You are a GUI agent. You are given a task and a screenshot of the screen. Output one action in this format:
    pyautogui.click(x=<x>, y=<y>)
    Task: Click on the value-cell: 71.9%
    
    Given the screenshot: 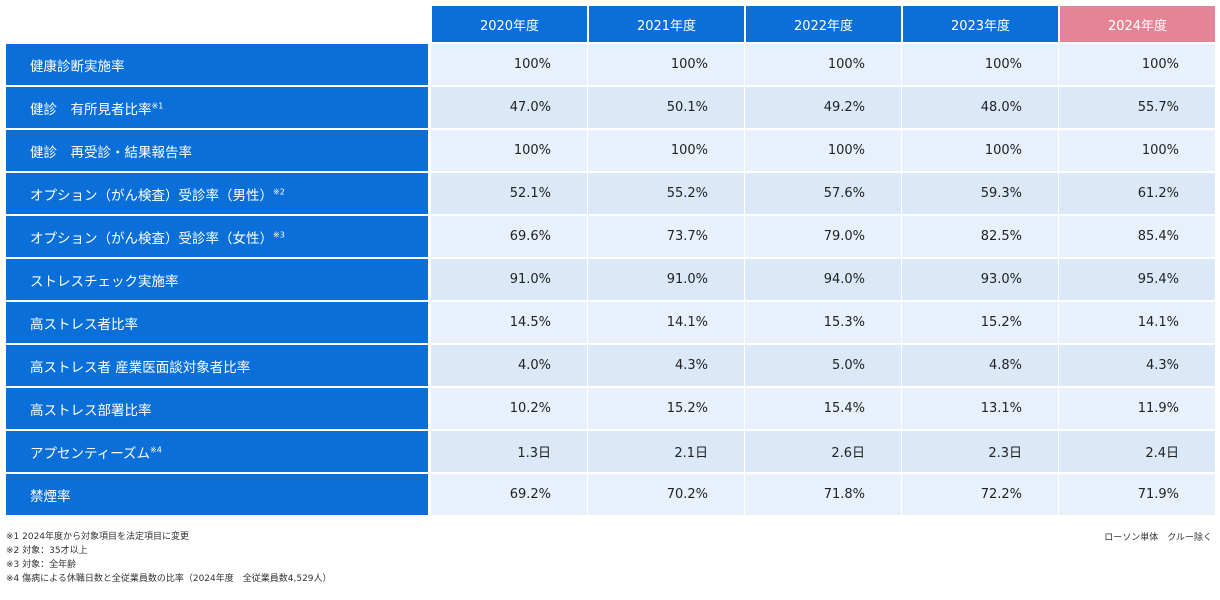 What is the action you would take?
    pyautogui.click(x=1136, y=493)
    